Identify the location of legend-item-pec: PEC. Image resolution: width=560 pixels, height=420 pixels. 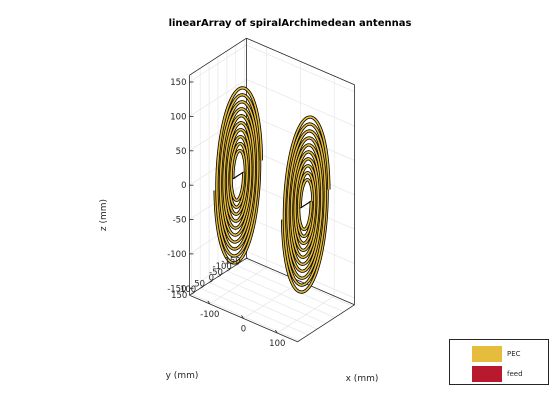
(496, 354).